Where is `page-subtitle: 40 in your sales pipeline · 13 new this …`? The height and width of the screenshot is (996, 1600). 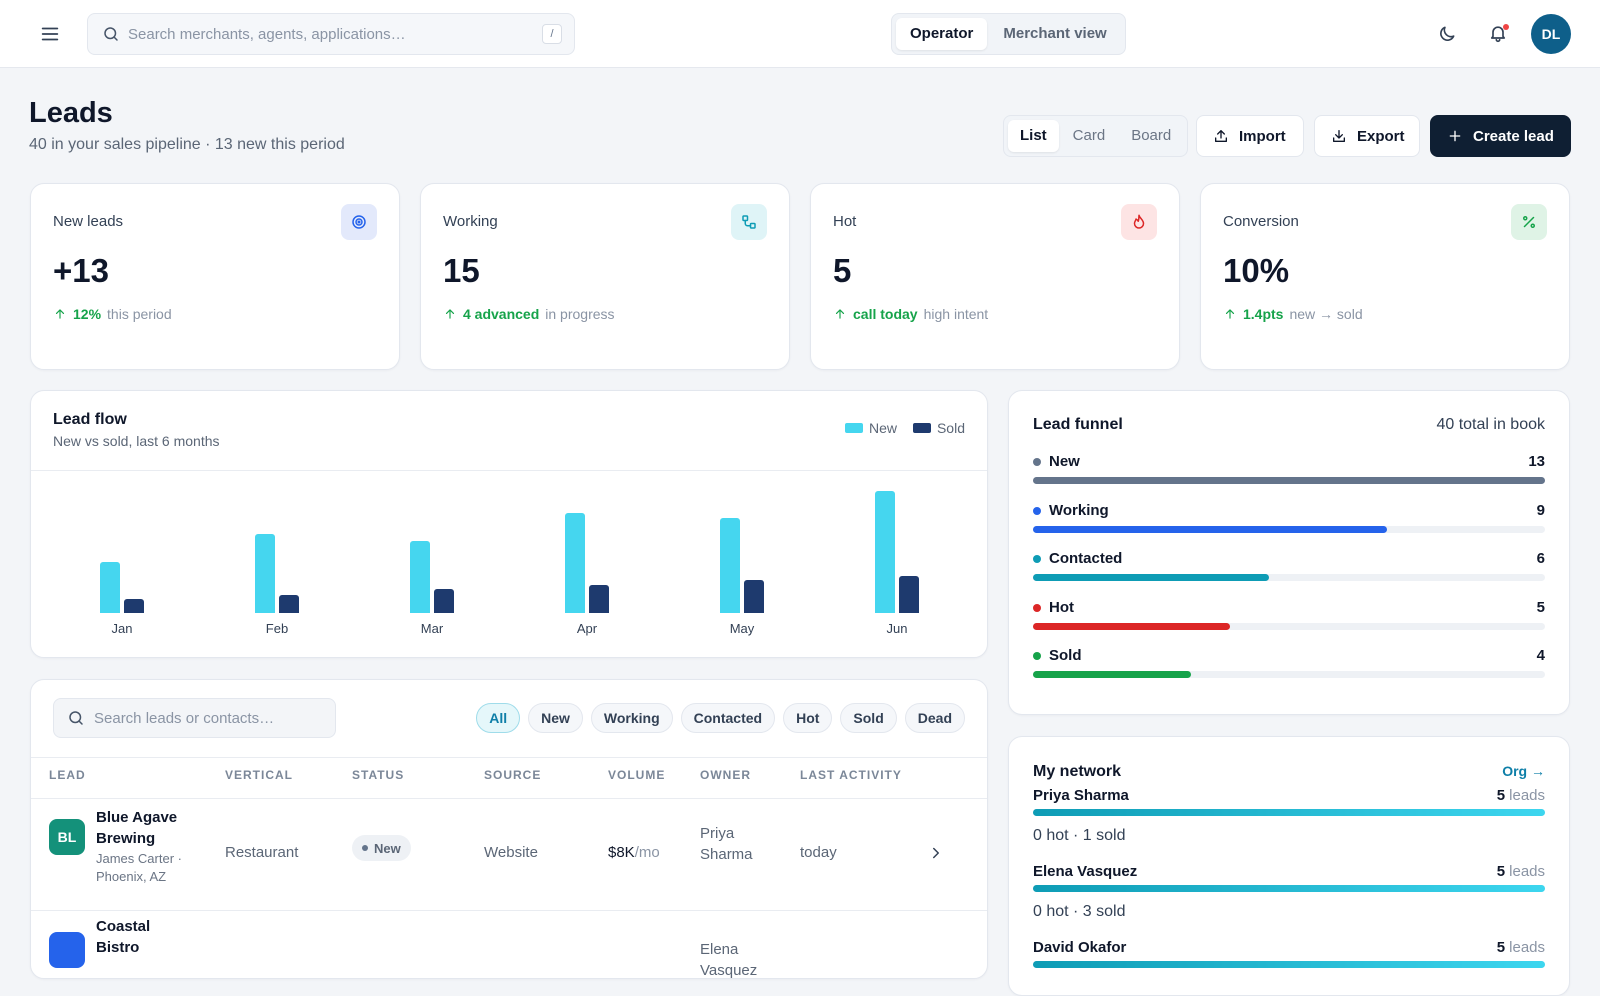
page-subtitle: 40 in your sales pipeline · 13 new this … is located at coordinates (187, 144).